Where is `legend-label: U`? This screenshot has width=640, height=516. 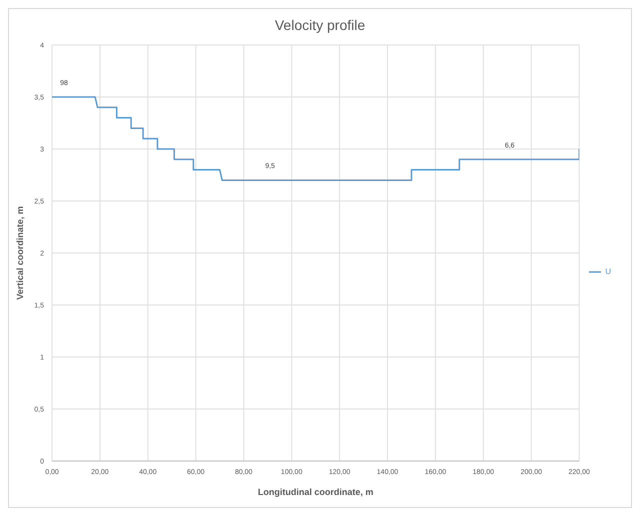
legend-label: U is located at coordinates (608, 271).